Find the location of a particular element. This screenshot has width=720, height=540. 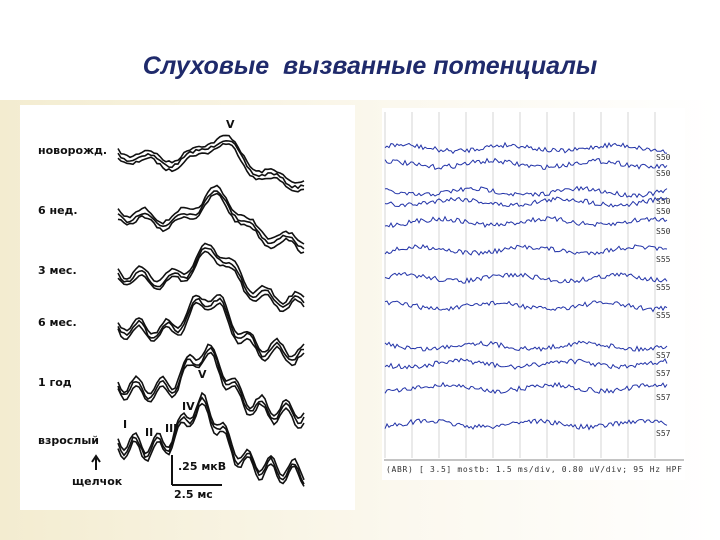

peak-label: V is located at coordinates (230, 124).